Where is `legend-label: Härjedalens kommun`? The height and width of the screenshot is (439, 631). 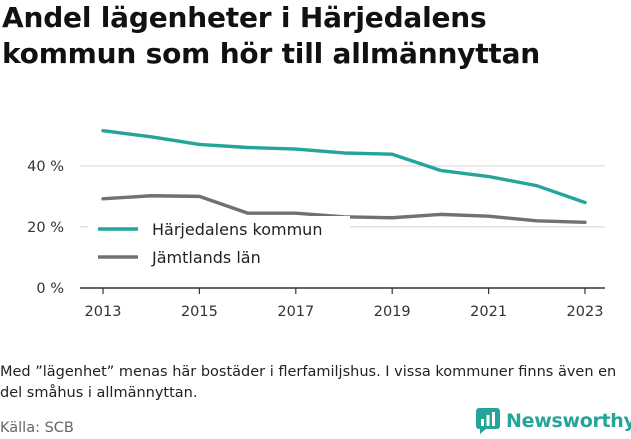 legend-label: Härjedalens kommun is located at coordinates (237, 229).